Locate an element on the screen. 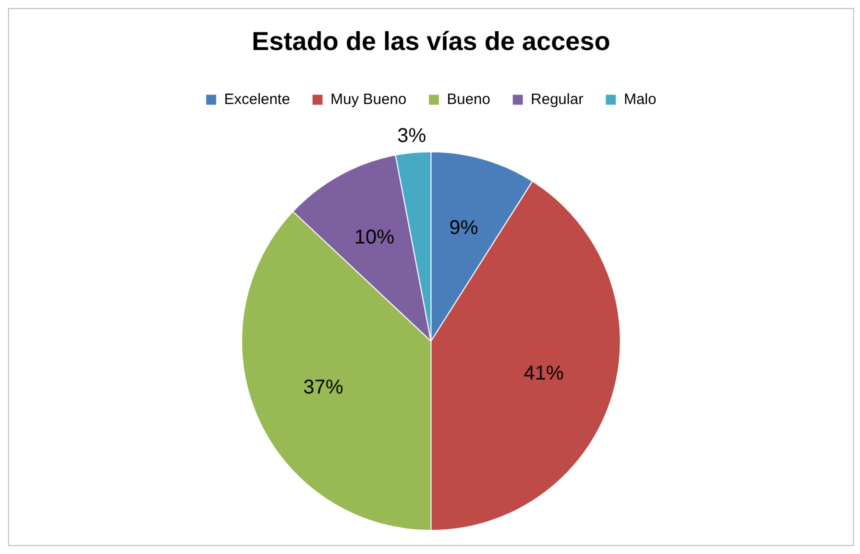 This screenshot has width=860, height=554. data-label: 37% is located at coordinates (323, 387).